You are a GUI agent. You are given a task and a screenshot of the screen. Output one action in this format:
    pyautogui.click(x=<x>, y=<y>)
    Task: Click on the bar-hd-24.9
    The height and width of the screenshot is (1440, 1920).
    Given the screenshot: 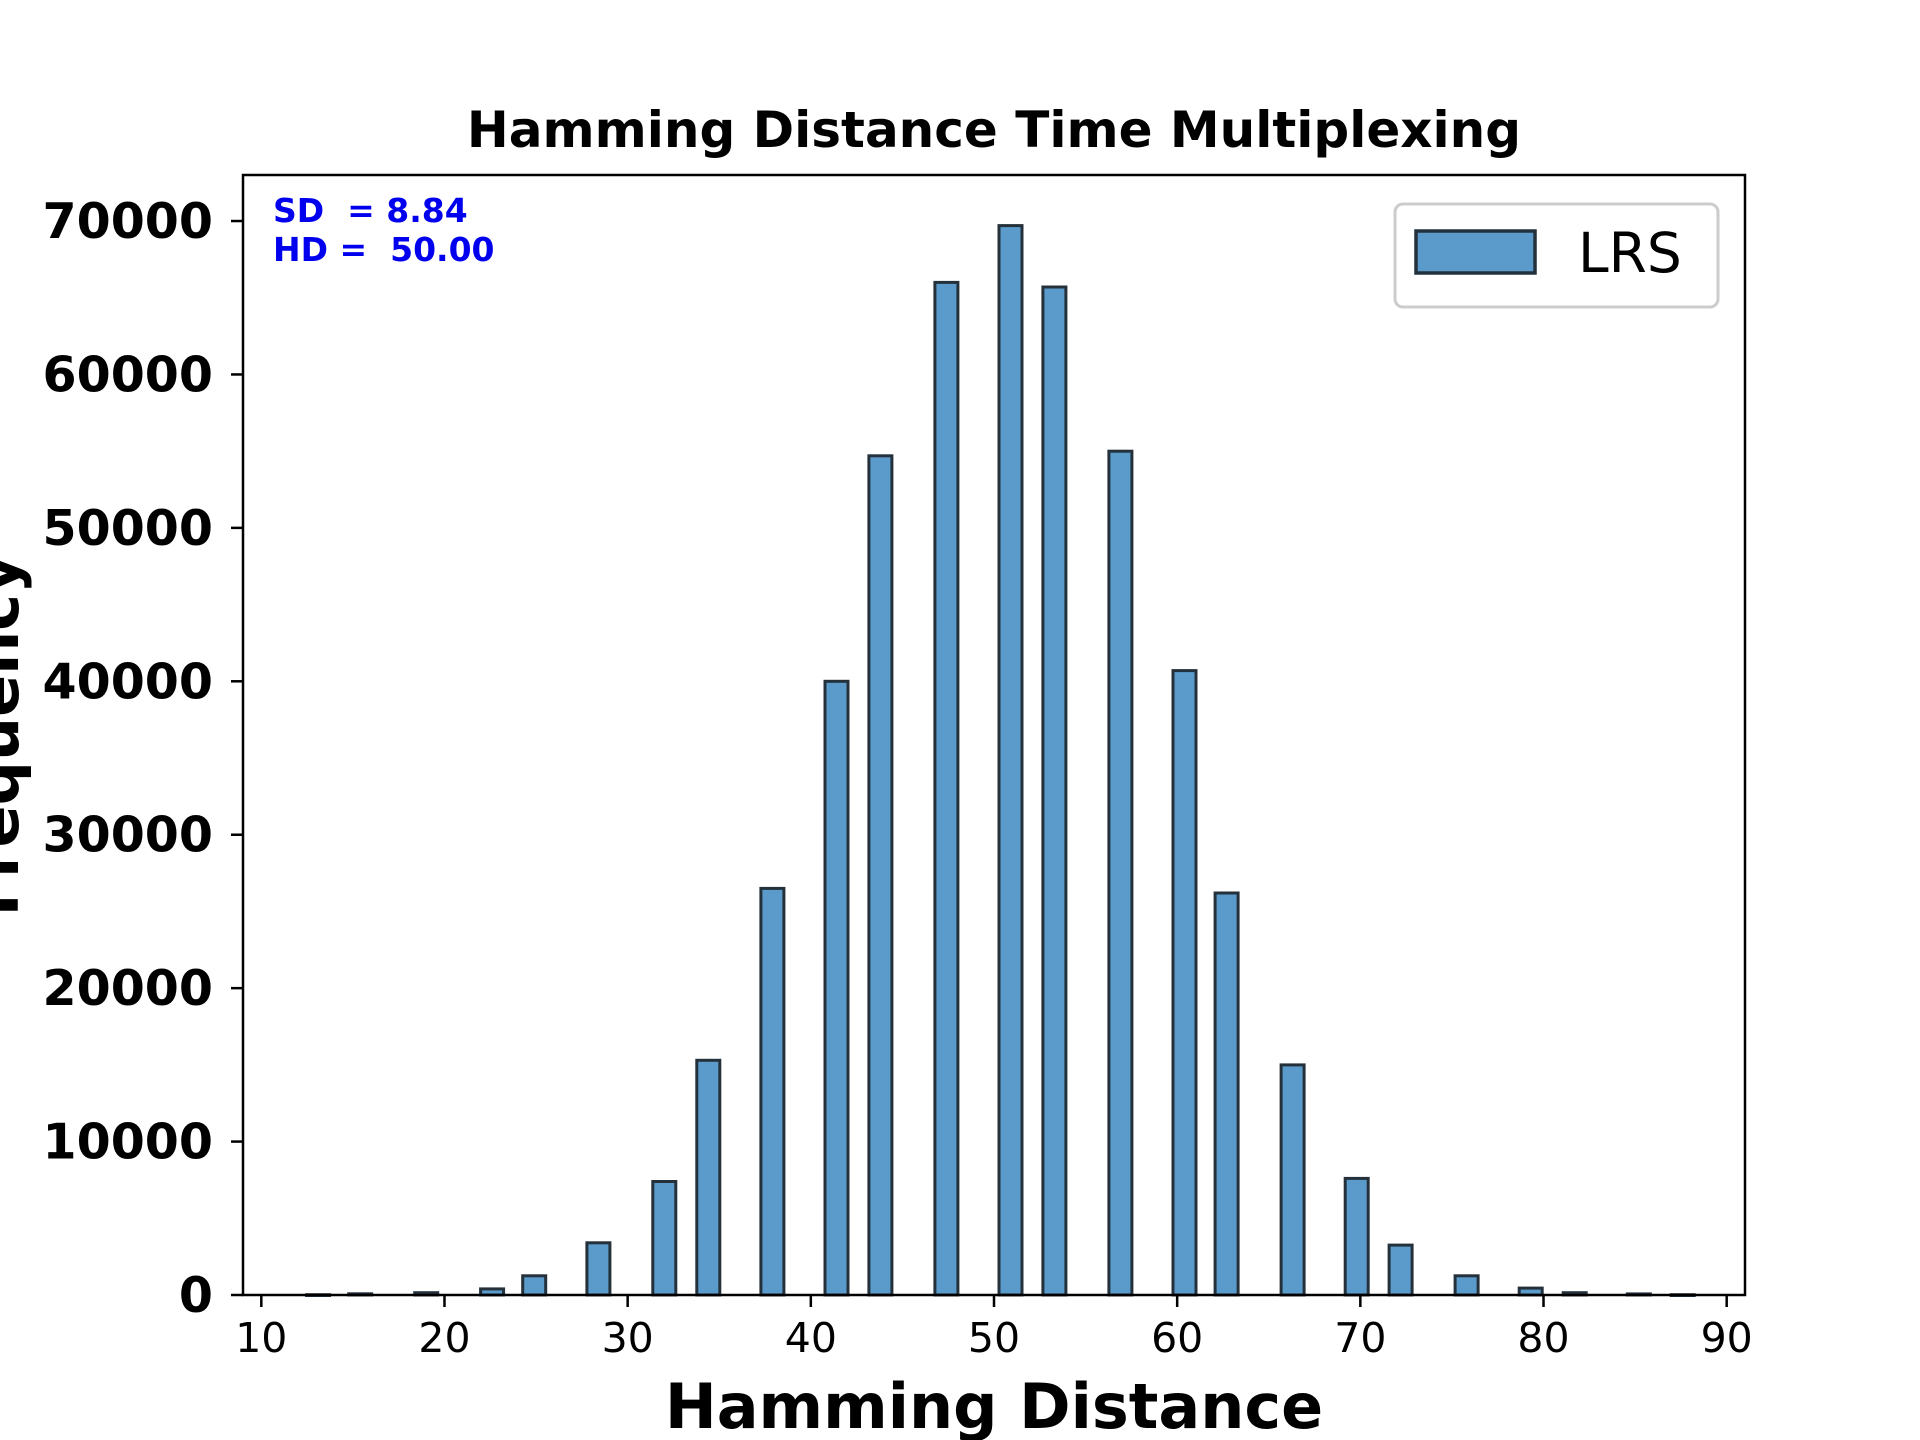 What is the action you would take?
    pyautogui.click(x=534, y=1285)
    